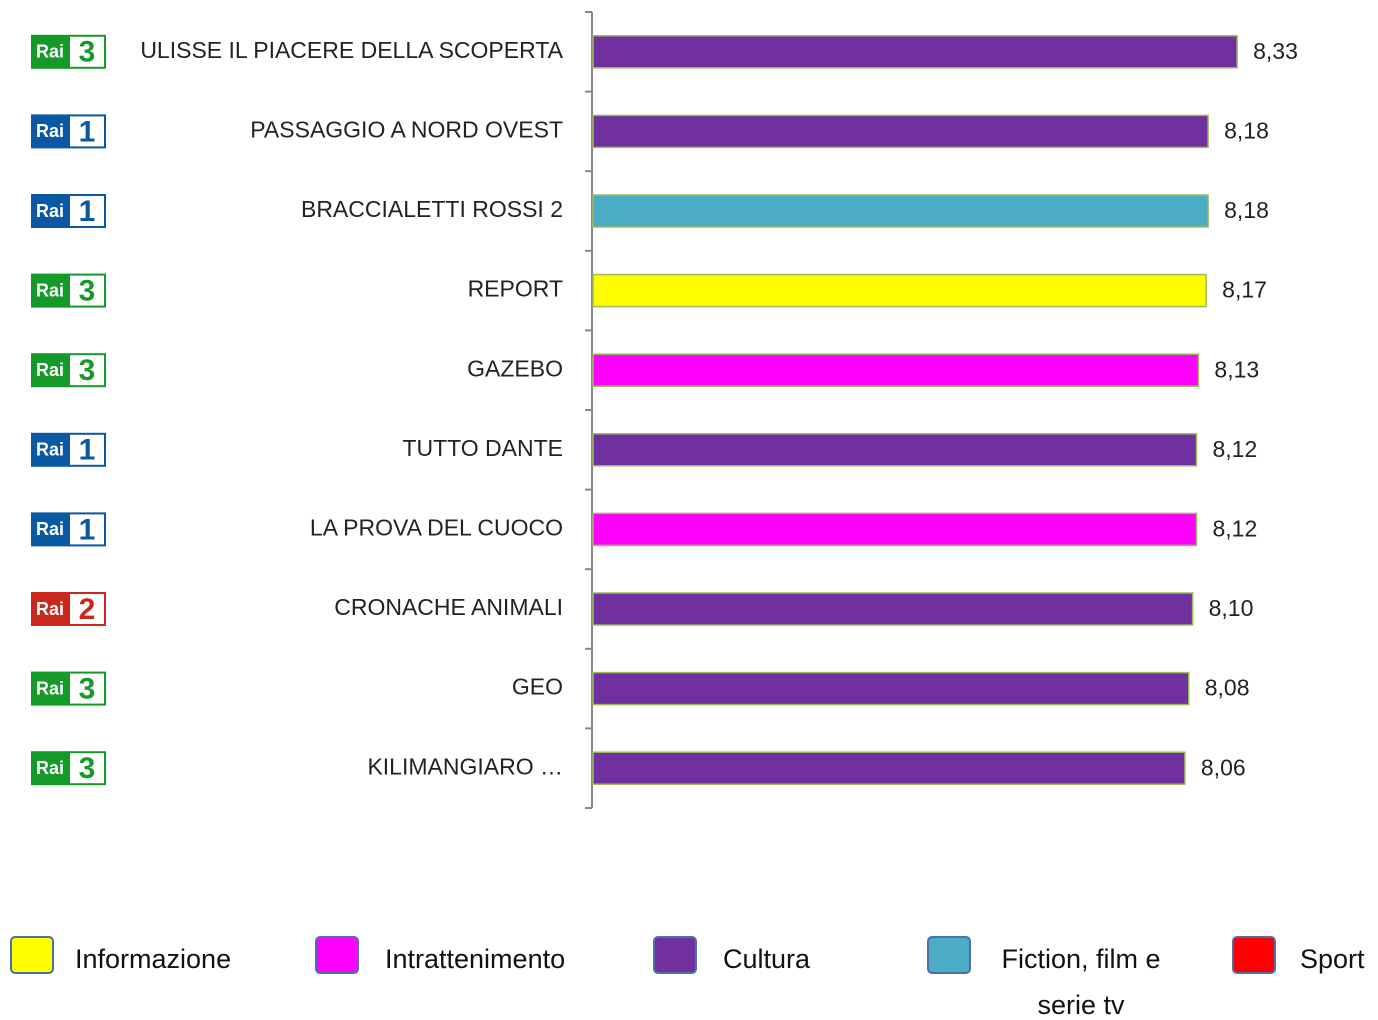 Image resolution: width=1378 pixels, height=1020 pixels. I want to click on category-label: REPORT, so click(515, 289).